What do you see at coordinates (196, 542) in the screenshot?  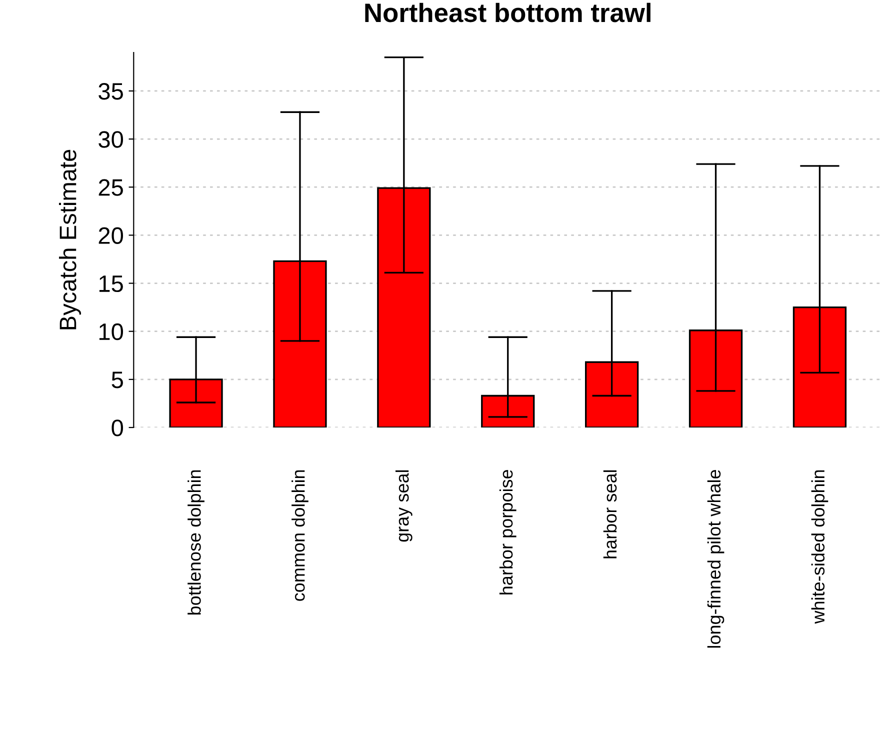 I see `x-tick-label: bottlenose dolphin` at bounding box center [196, 542].